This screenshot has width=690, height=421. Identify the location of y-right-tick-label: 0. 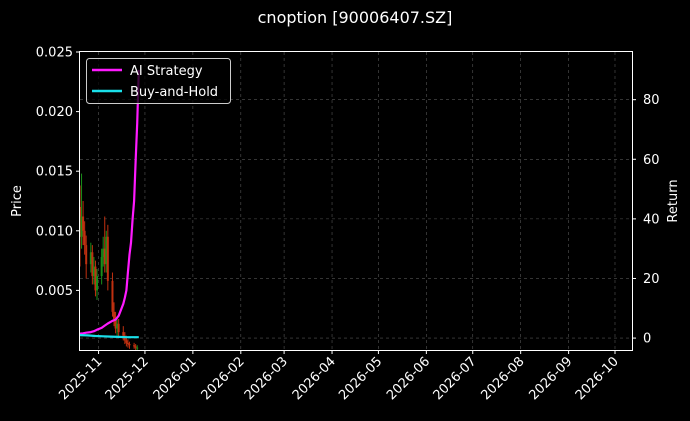
(647, 339).